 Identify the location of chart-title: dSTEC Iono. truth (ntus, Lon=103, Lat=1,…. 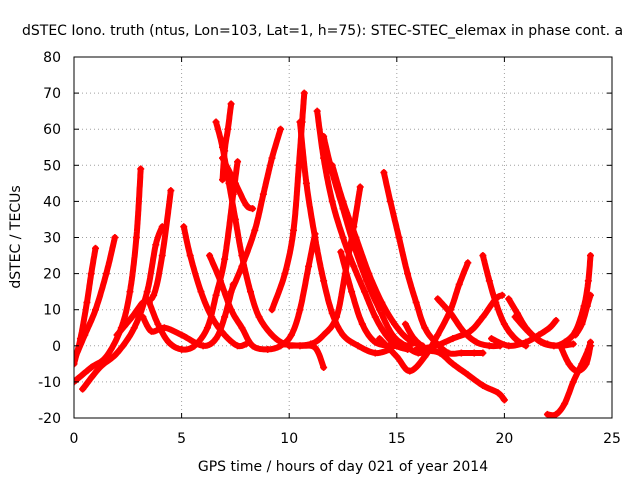
(322, 31).